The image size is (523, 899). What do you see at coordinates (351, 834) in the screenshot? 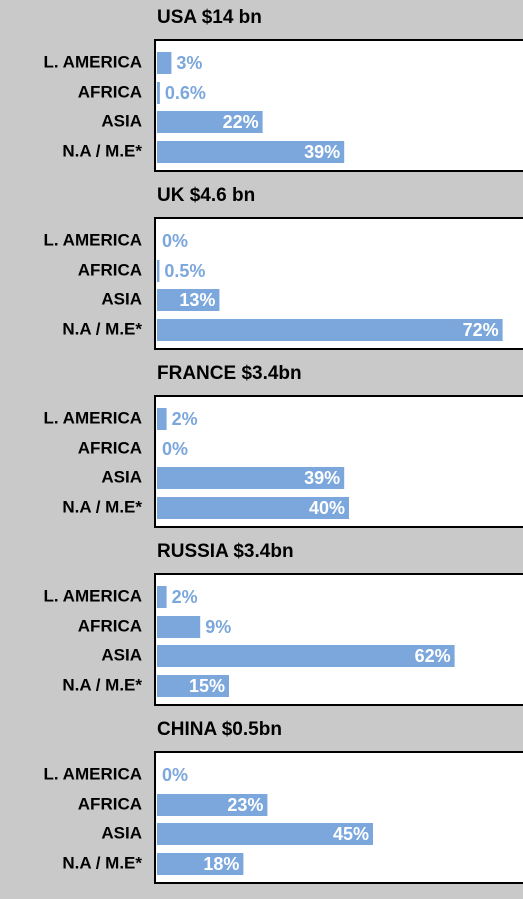
I see `value-label: 45%` at bounding box center [351, 834].